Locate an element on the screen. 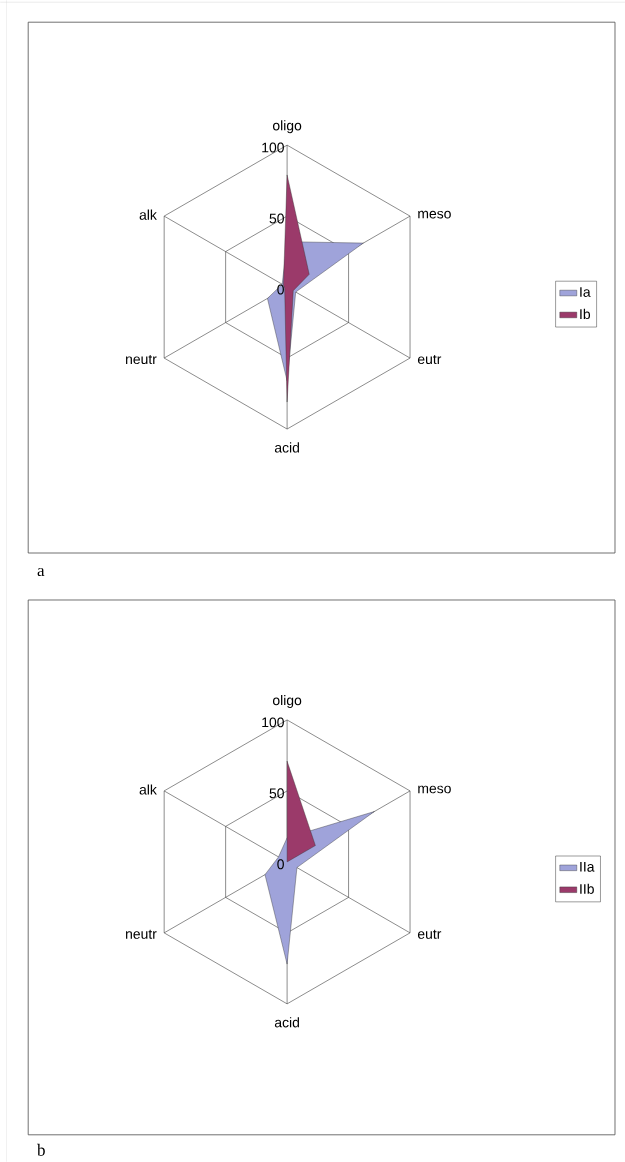  text: b is located at coordinates (40, 1149).